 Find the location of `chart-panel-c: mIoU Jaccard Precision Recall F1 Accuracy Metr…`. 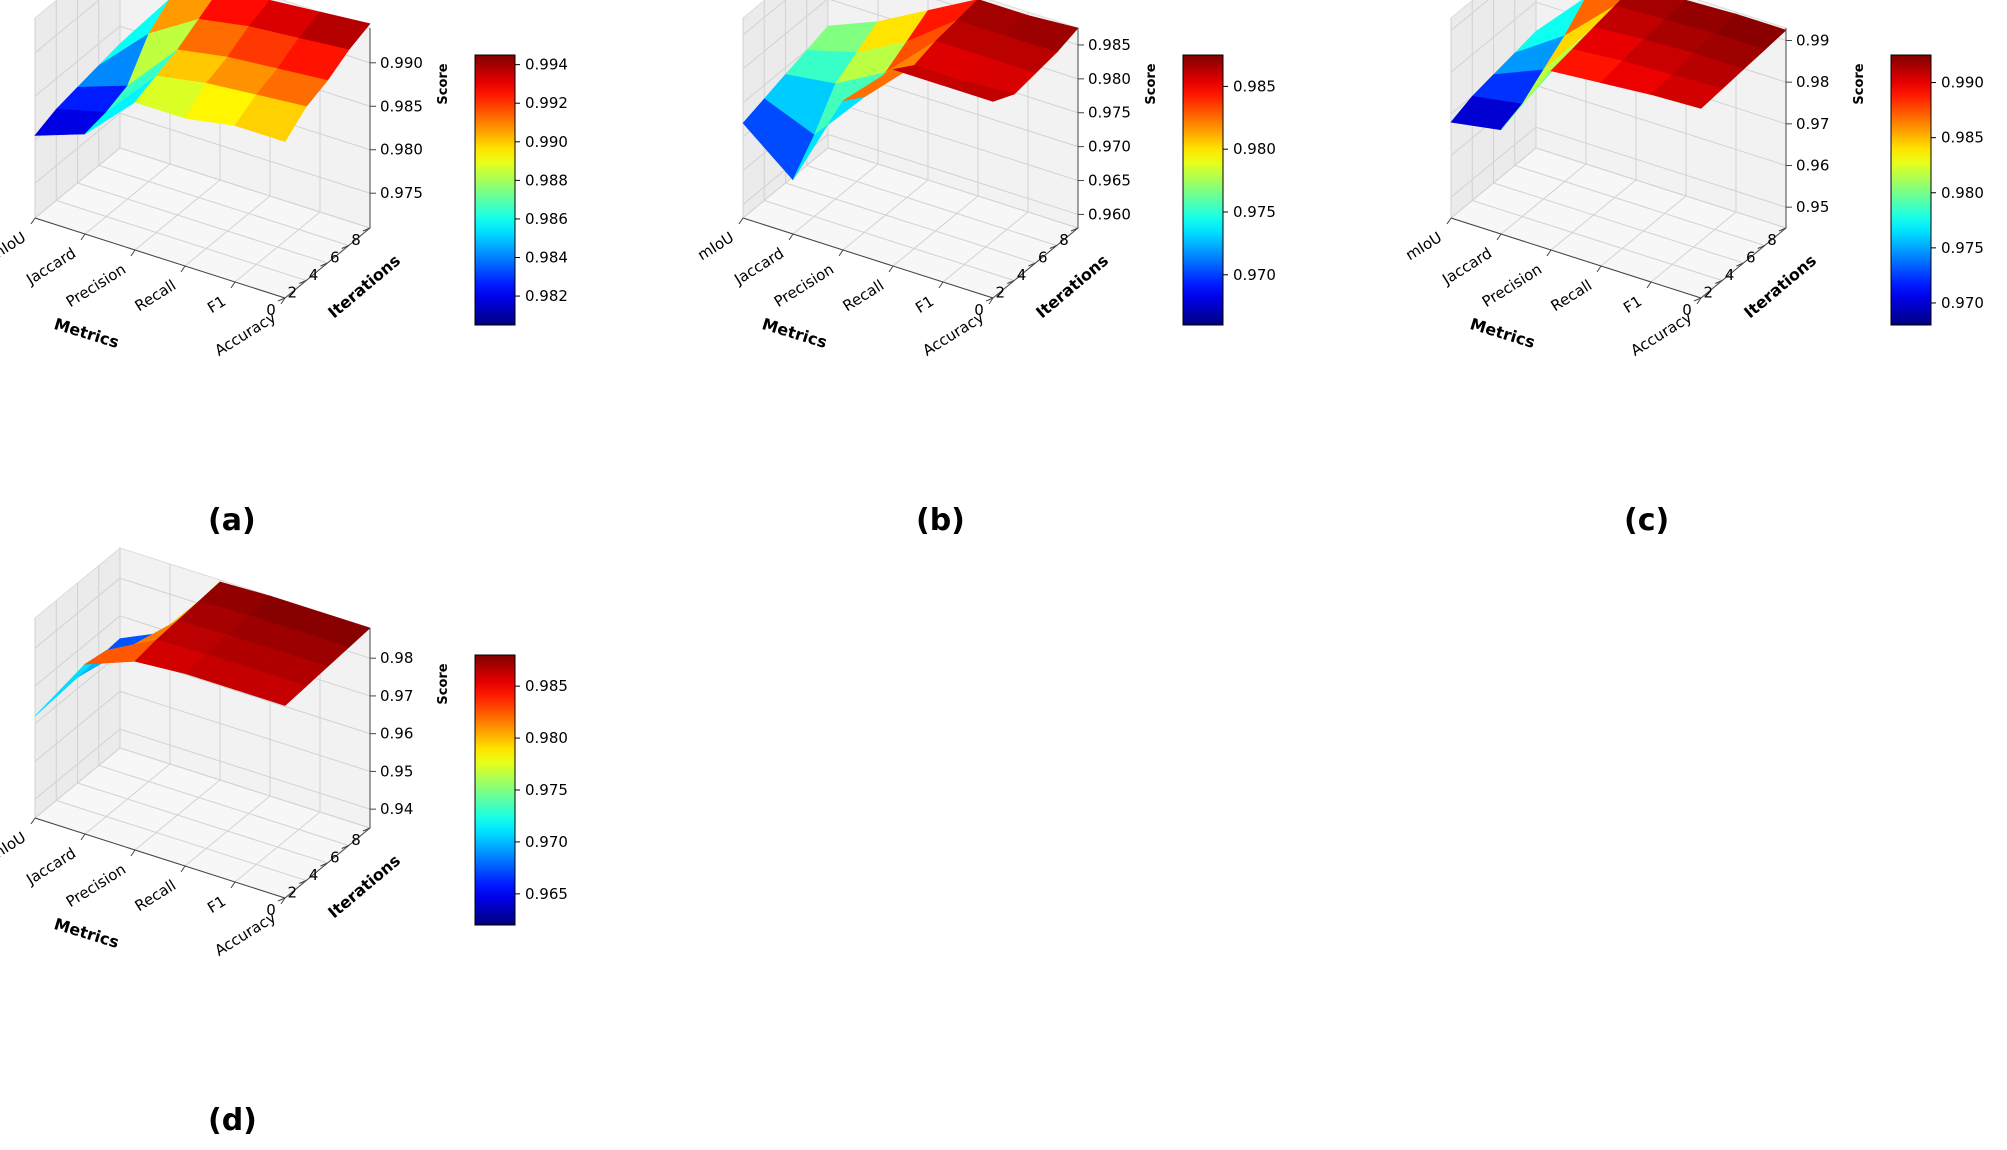

chart-panel-c: mIoU Jaccard Precision Recall F1 Accuracy Metr… is located at coordinates (1704, 269).